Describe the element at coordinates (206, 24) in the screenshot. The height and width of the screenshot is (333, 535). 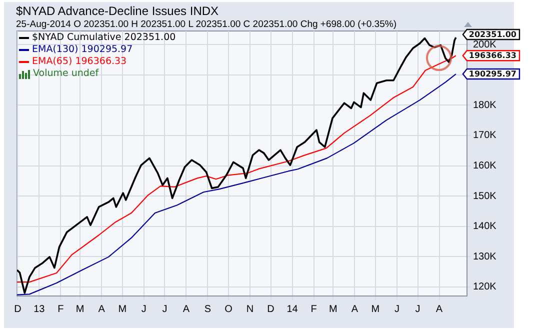
I see `chart-subtitle: 25-Aug-2014 O 202351.00 H 202351.00 L 202351.00 C 202351.00 Chg +698.00 (+0.35%)` at that location.